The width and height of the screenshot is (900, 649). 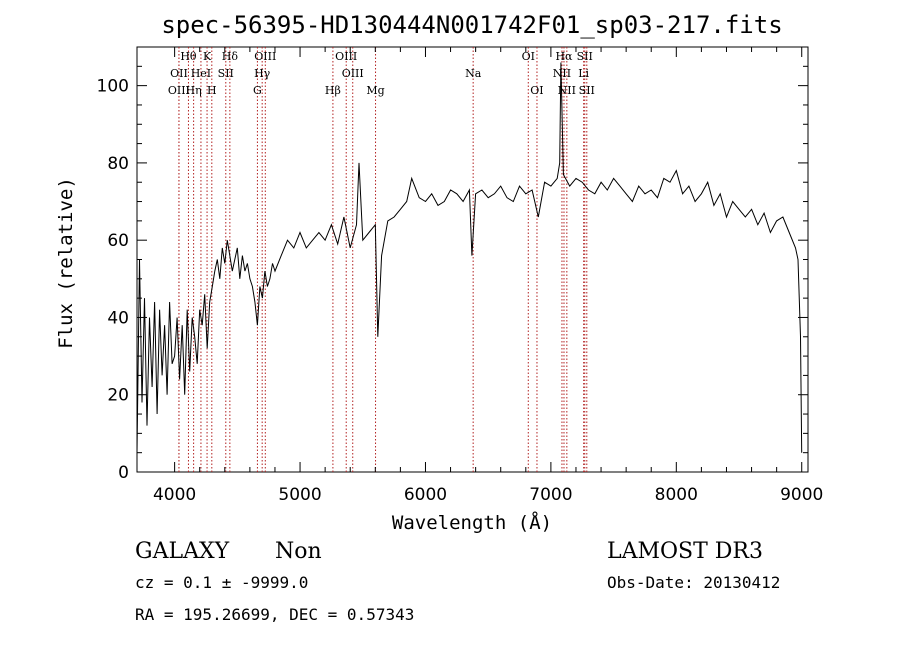 What do you see at coordinates (221, 582) in the screenshot?
I see `redshift-text: cz = 0.1 ± -9999.0` at bounding box center [221, 582].